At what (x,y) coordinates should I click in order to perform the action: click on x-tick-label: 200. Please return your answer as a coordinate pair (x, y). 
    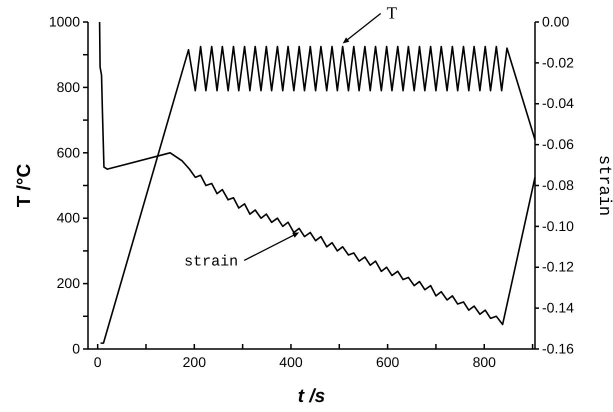
    Looking at the image, I should click on (194, 362).